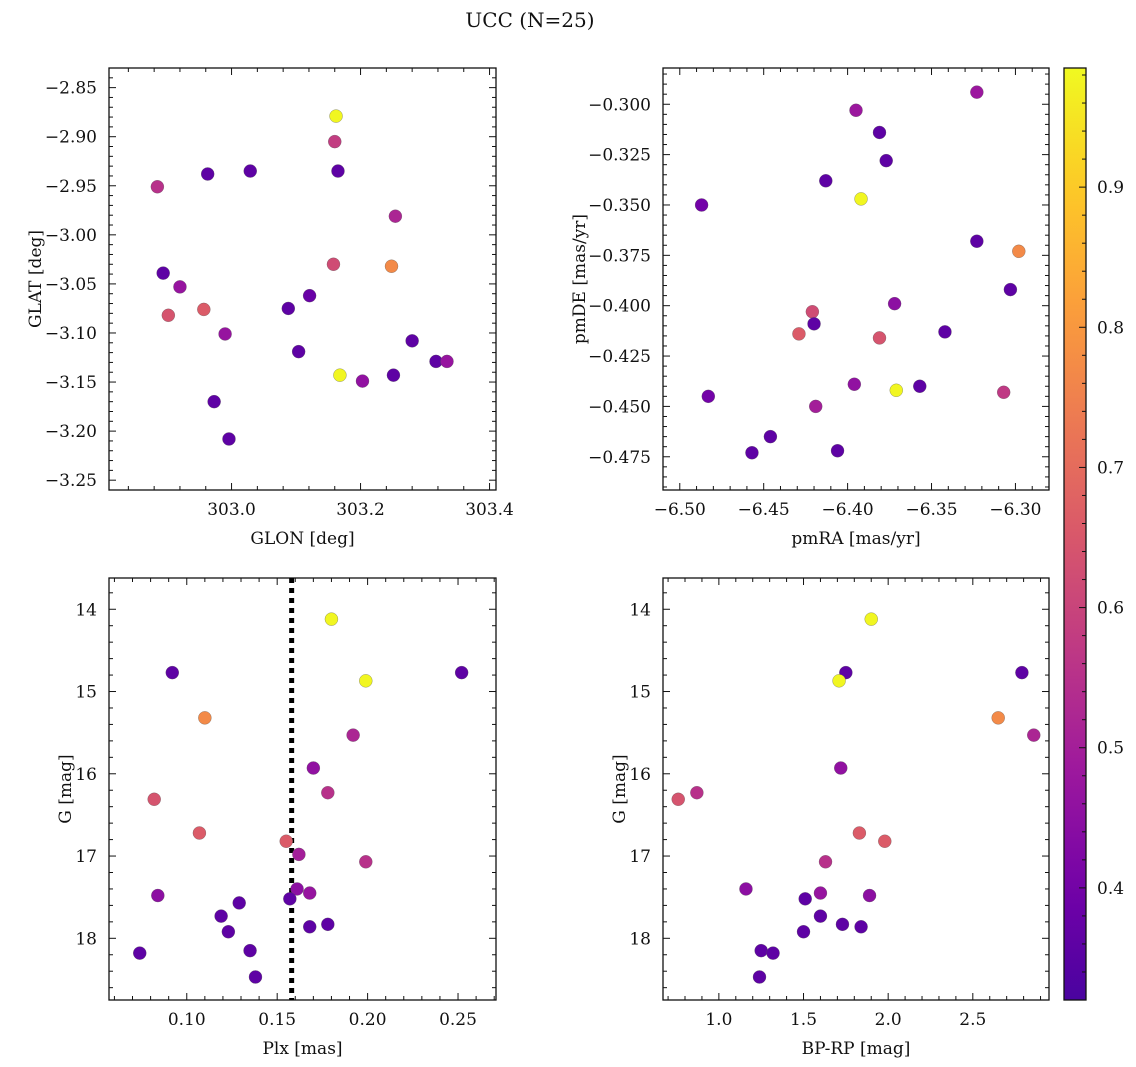 This screenshot has width=1136, height=1067. I want to click on y-tick-label: 14, so click(86, 610).